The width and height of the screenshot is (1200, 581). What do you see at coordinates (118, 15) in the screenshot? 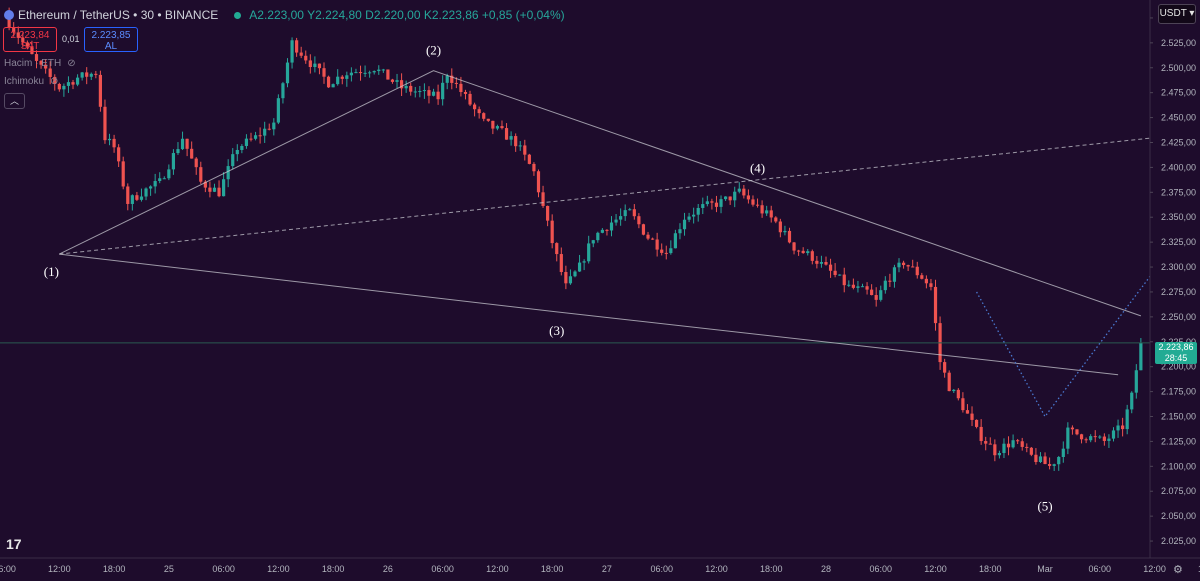
I see `symbol-title: Ethereum / TetherUS • 30 • BINANCE` at bounding box center [118, 15].